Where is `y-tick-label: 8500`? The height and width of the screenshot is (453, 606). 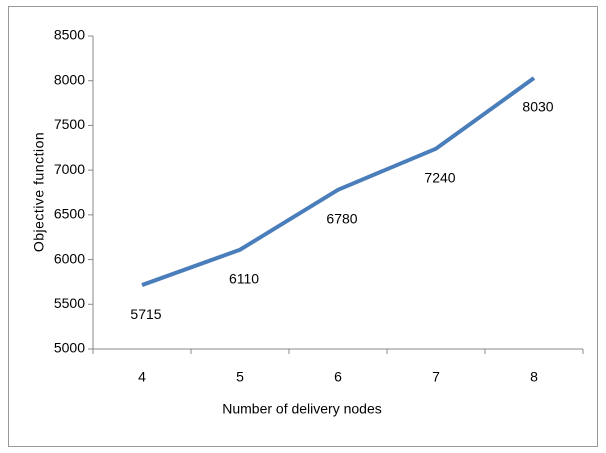
y-tick-label: 8500 is located at coordinates (69, 35).